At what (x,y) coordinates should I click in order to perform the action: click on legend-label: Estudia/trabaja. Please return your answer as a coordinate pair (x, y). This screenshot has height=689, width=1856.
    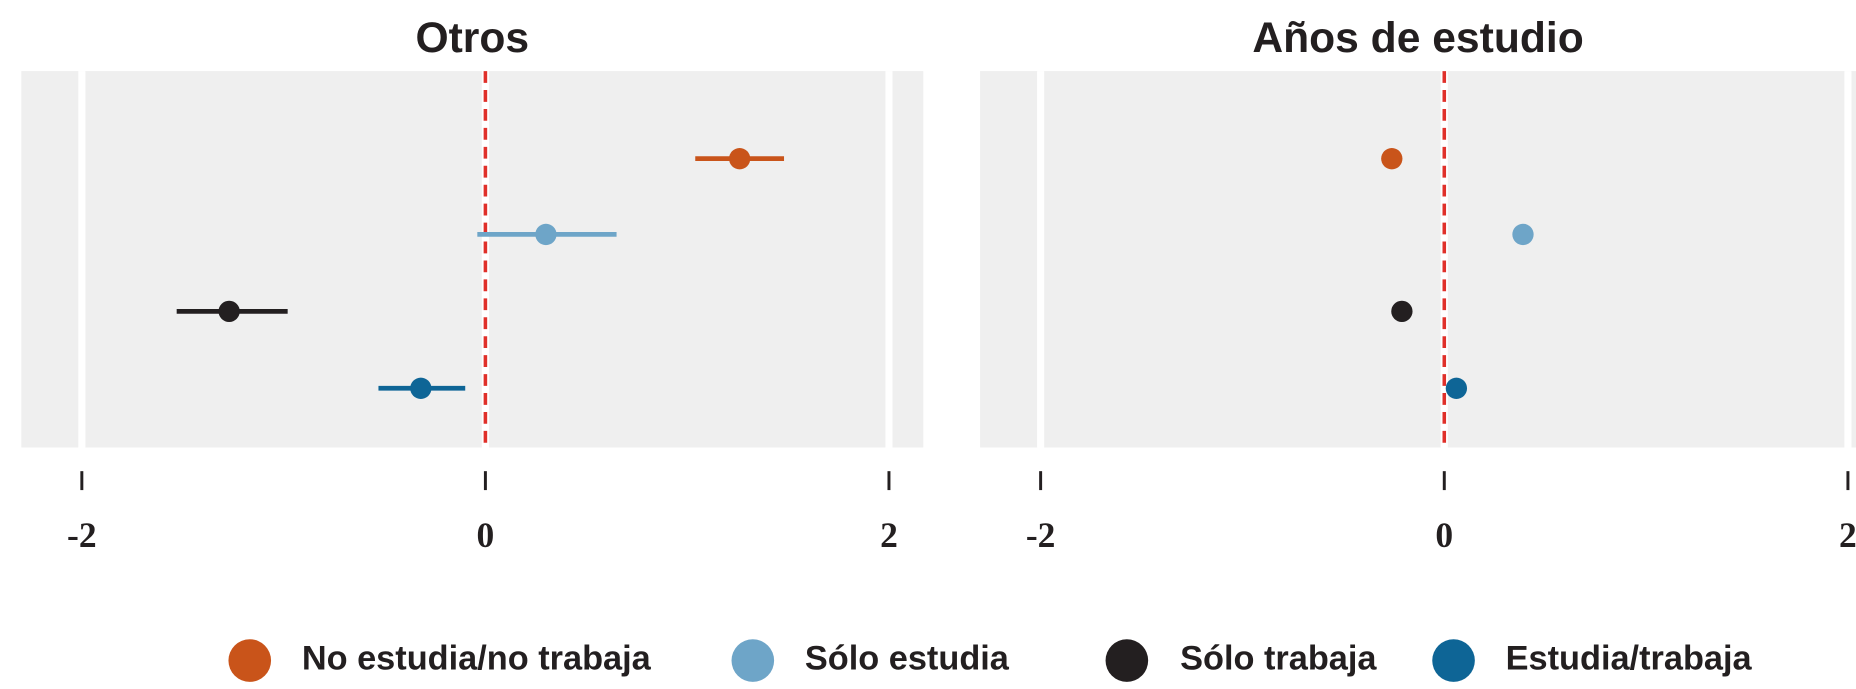
    Looking at the image, I should click on (1629, 659).